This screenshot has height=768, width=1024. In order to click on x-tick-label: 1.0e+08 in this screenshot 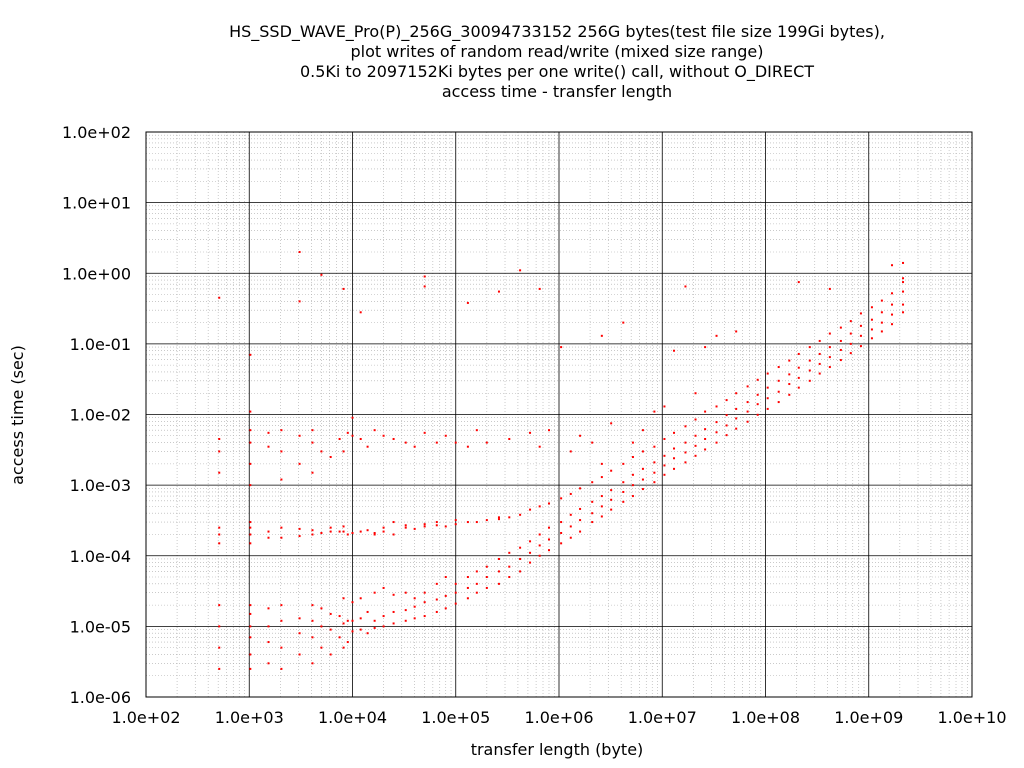, I will do `click(765, 717)`.